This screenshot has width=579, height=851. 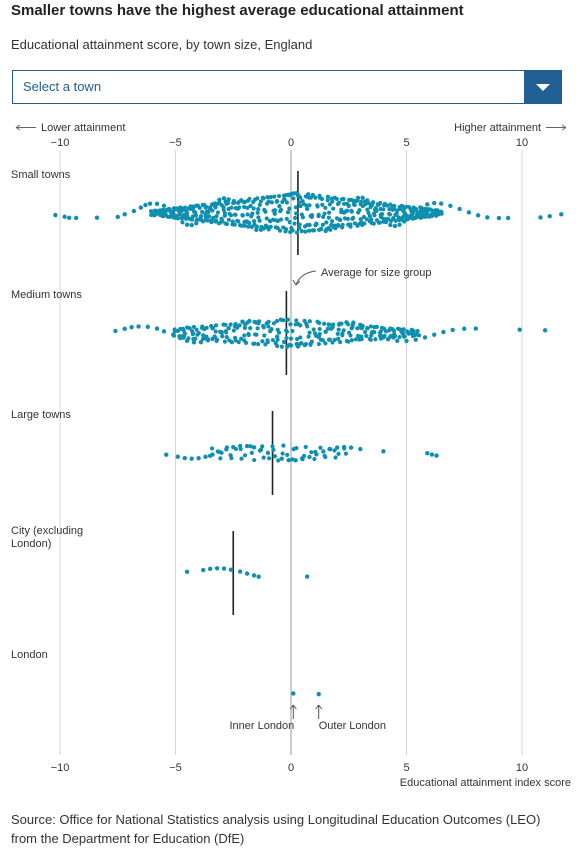 What do you see at coordinates (543, 87) in the screenshot?
I see `town-select-button` at bounding box center [543, 87].